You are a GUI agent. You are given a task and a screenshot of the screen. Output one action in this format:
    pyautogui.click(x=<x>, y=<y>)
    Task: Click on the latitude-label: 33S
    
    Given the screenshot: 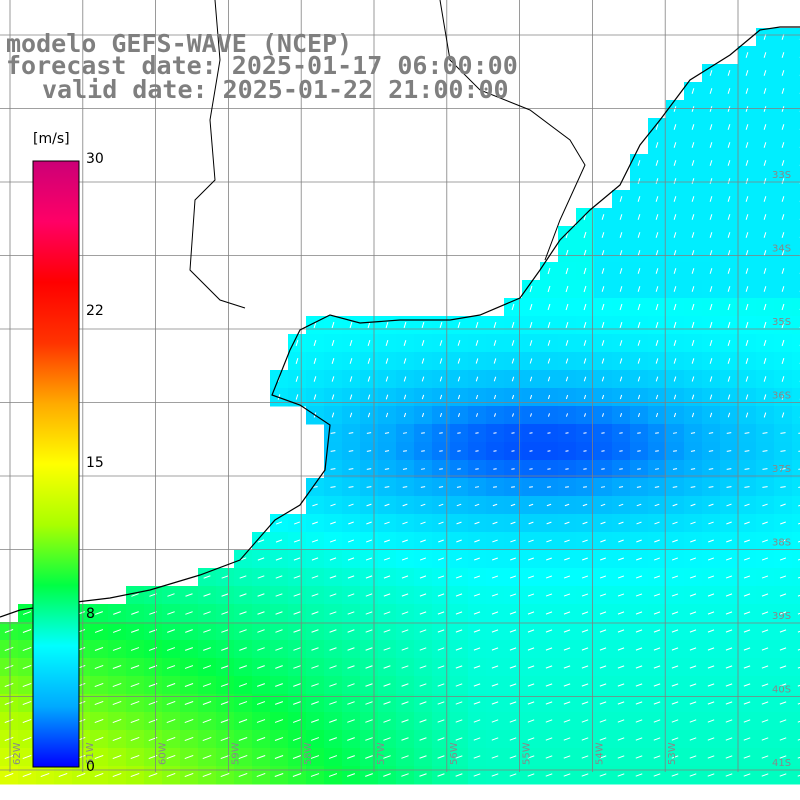 What is the action you would take?
    pyautogui.click(x=781, y=175)
    